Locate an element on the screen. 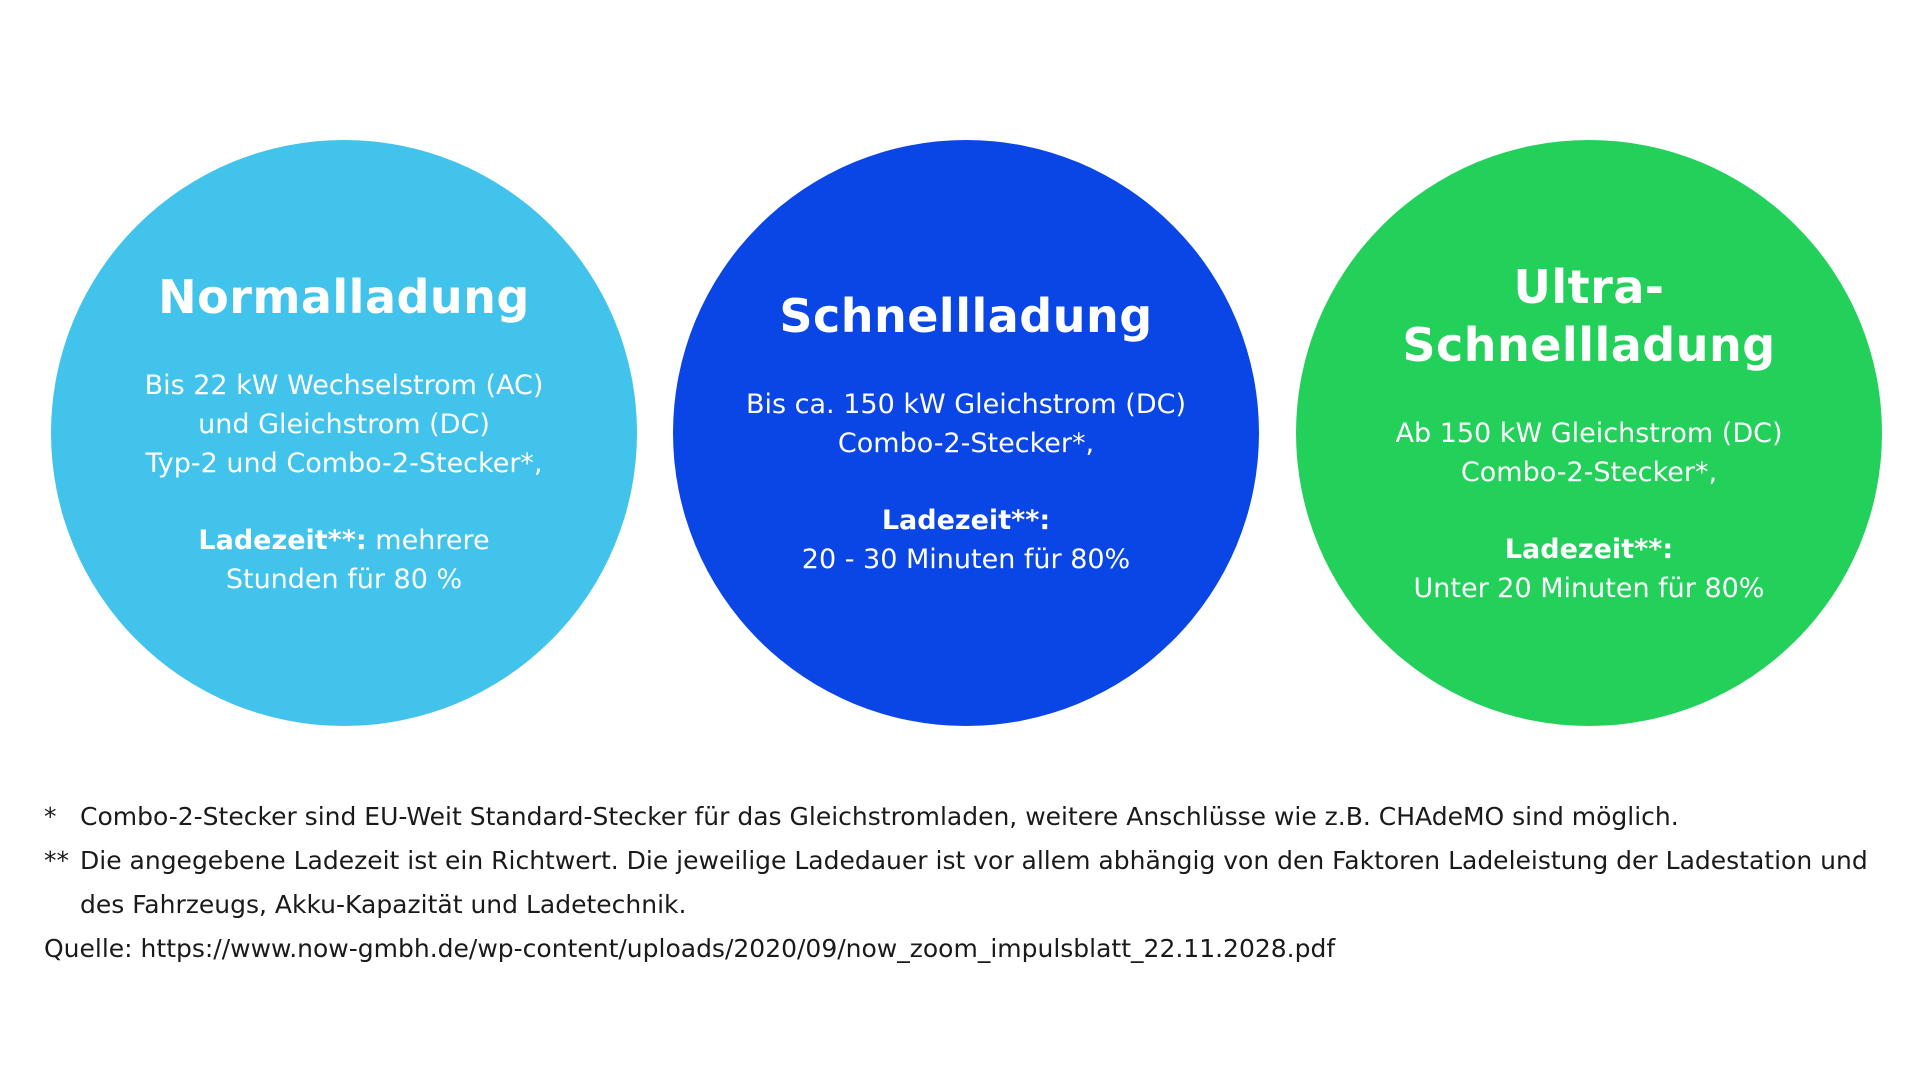 The width and height of the screenshot is (1920, 1080). charging-time: Ladezeit**: 20 - 30 Minuten für 80% is located at coordinates (966, 540).